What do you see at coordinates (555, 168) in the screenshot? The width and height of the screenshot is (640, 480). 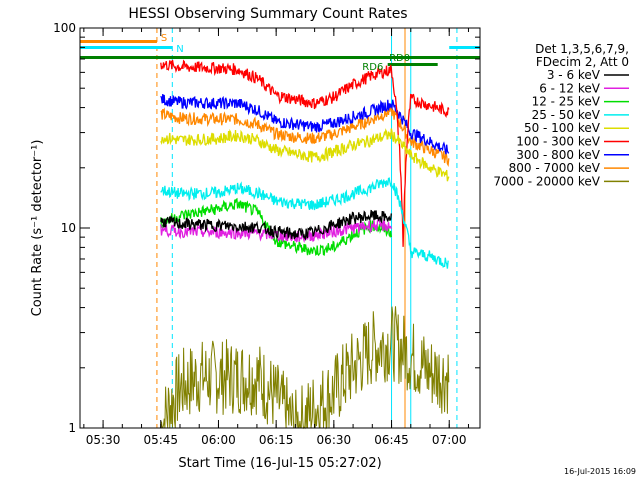 I see `legend-label: 800 - 7000 keV` at bounding box center [555, 168].